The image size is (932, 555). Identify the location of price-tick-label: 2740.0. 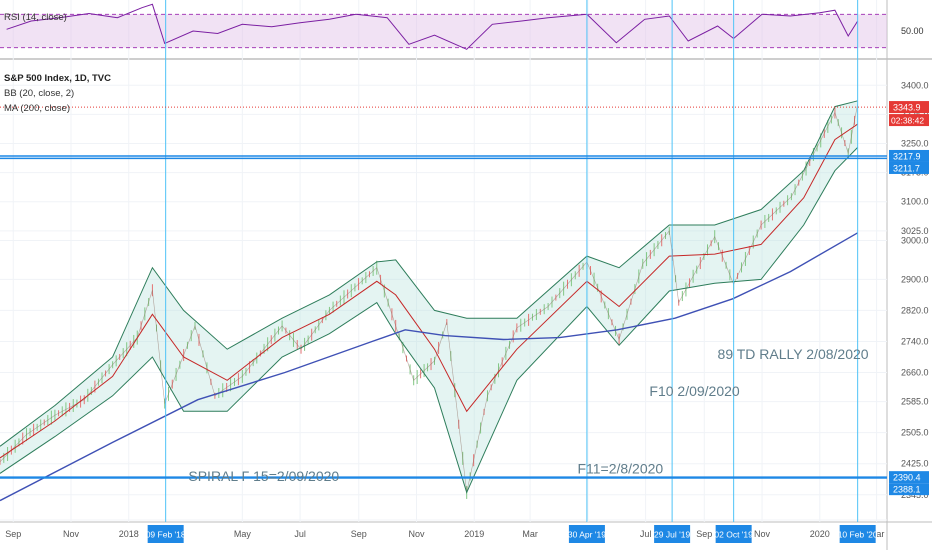
(915, 341).